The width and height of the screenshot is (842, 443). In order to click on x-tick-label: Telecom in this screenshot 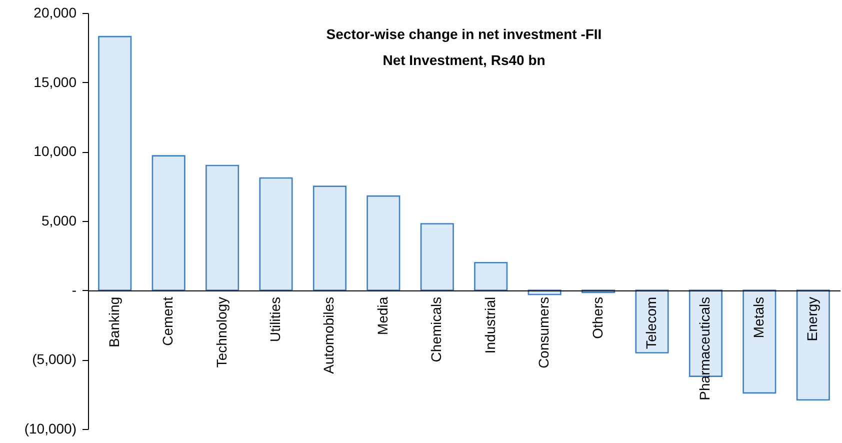, I will do `click(651, 322)`.